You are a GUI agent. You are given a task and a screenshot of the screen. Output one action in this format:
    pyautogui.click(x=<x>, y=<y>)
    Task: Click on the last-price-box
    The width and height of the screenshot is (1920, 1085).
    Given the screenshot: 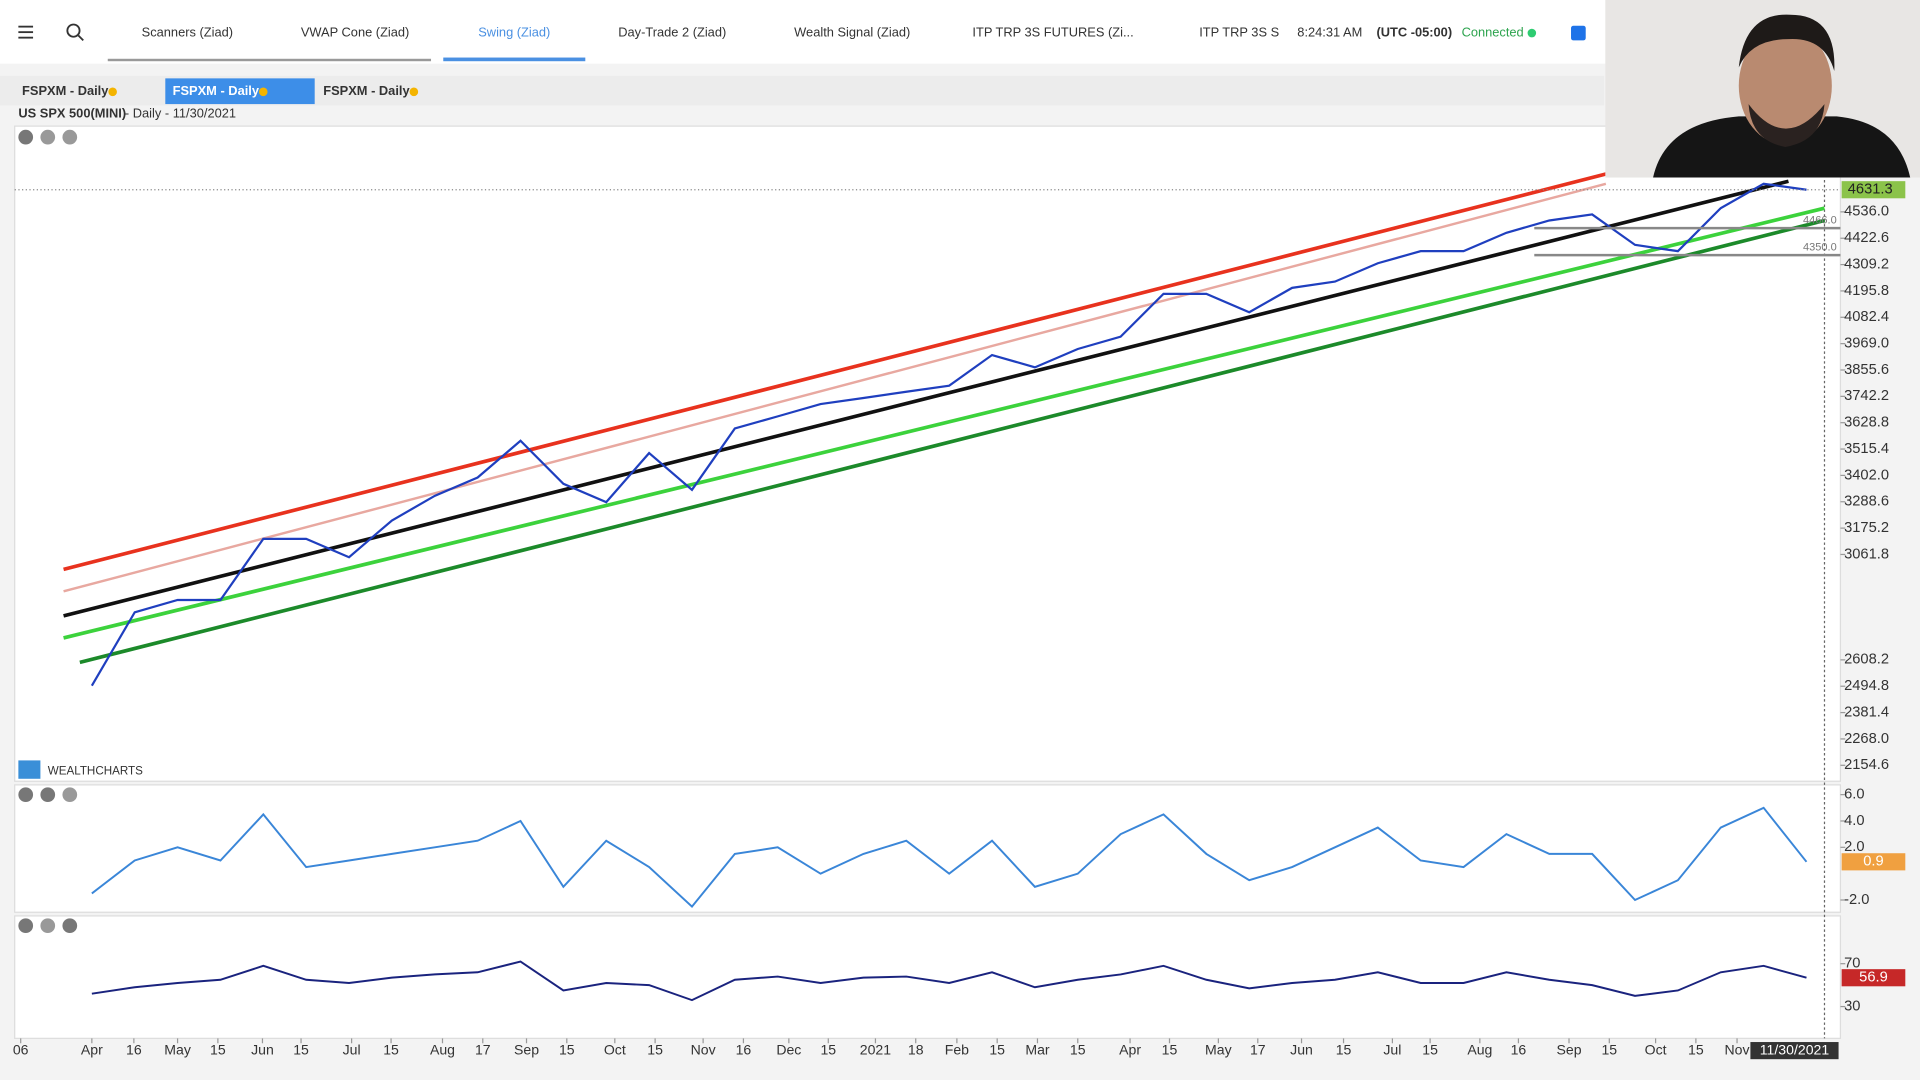 What is the action you would take?
    pyautogui.click(x=1873, y=190)
    